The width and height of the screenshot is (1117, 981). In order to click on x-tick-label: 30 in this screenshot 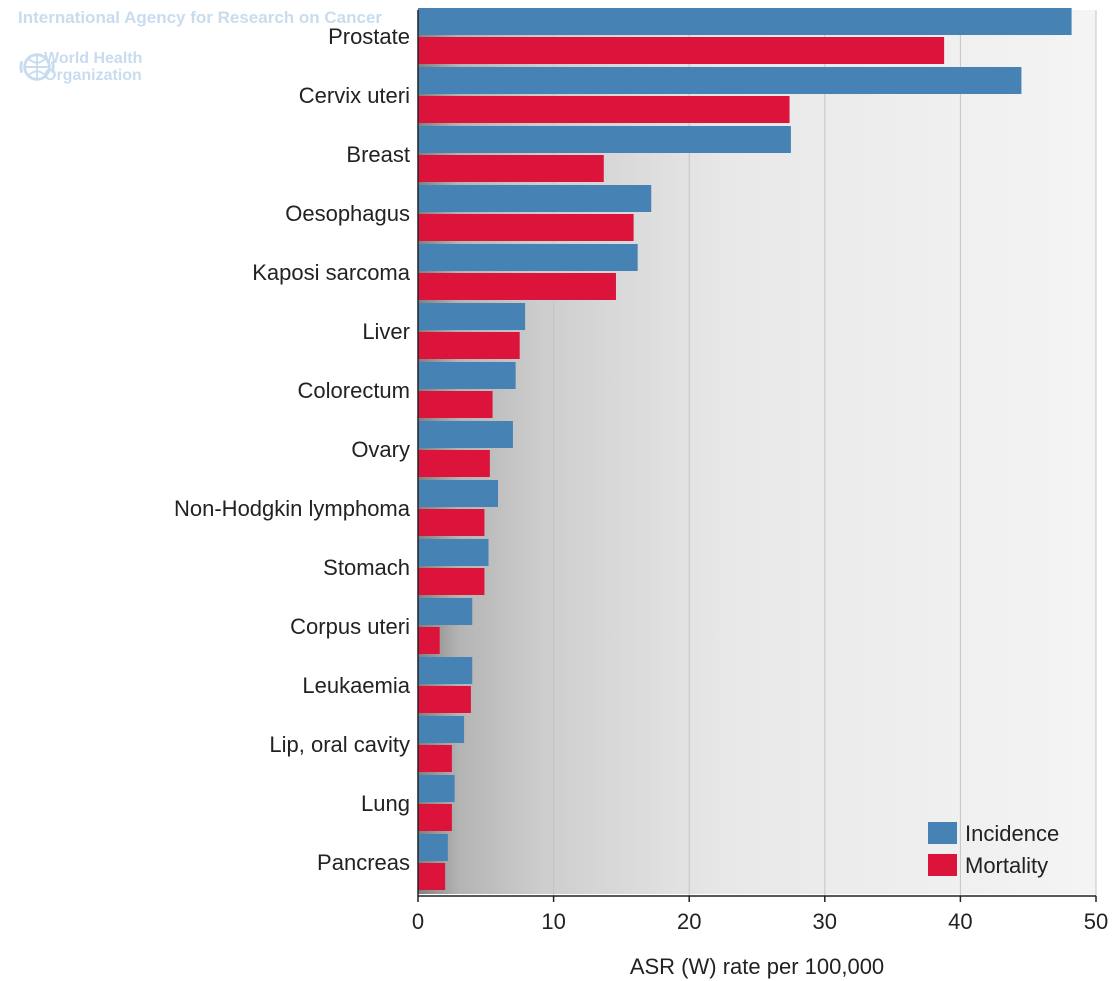, I will do `click(825, 921)`.